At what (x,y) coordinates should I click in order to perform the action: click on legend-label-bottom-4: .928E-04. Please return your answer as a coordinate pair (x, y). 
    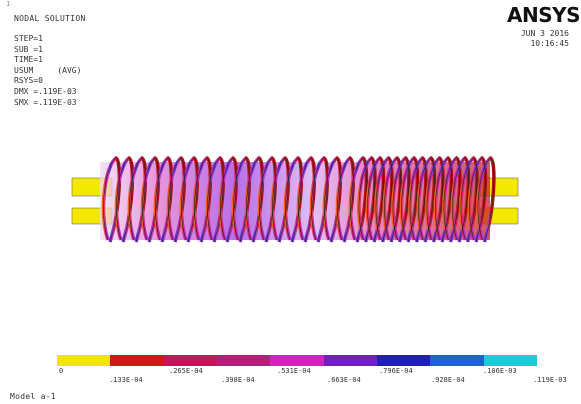
    Looking at the image, I should click on (448, 380).